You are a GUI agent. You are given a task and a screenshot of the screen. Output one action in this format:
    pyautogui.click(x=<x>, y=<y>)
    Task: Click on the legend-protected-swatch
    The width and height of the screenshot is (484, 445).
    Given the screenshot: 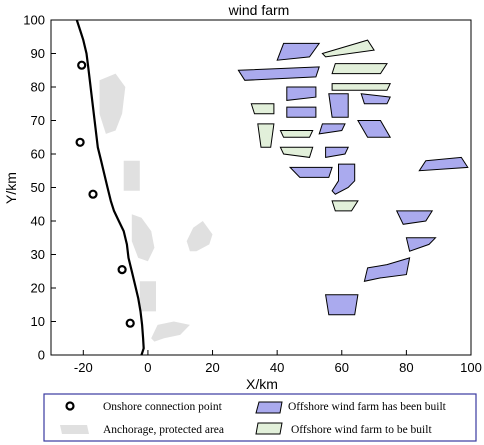 What is the action you would take?
    pyautogui.click(x=74, y=429)
    